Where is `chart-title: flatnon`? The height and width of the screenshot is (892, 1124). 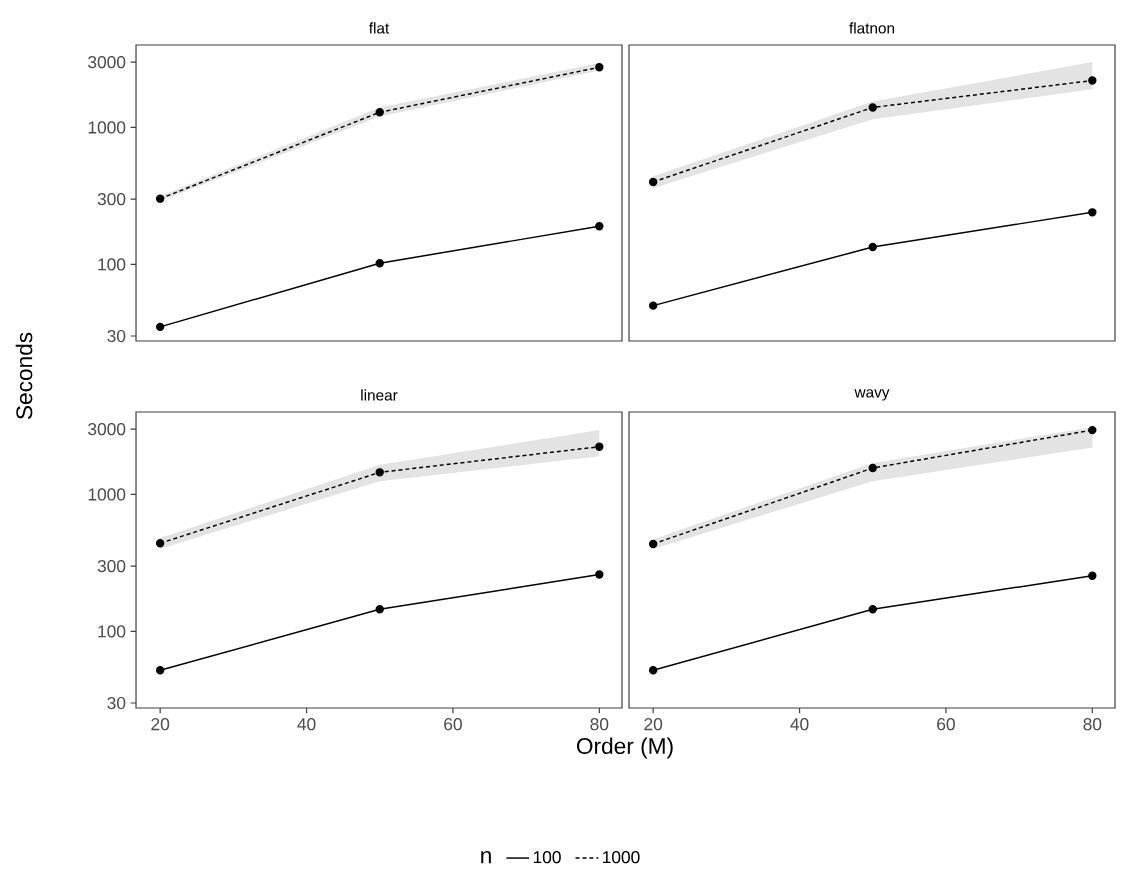 chart-title: flatnon is located at coordinates (872, 28).